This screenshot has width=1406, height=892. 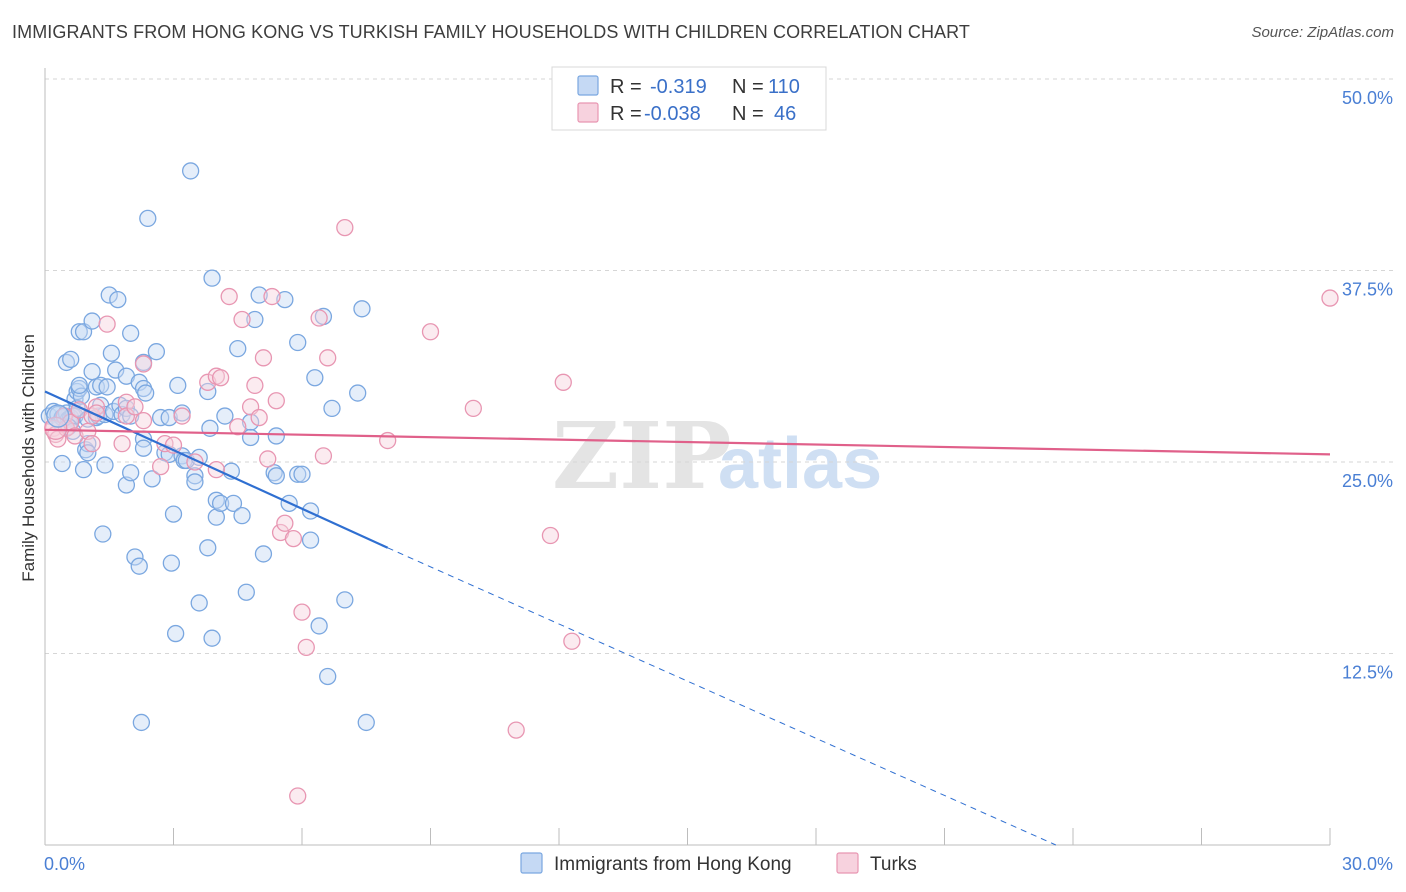 What do you see at coordinates (678, 87) in the screenshot?
I see `legend-r-value-1: -0.319` at bounding box center [678, 87].